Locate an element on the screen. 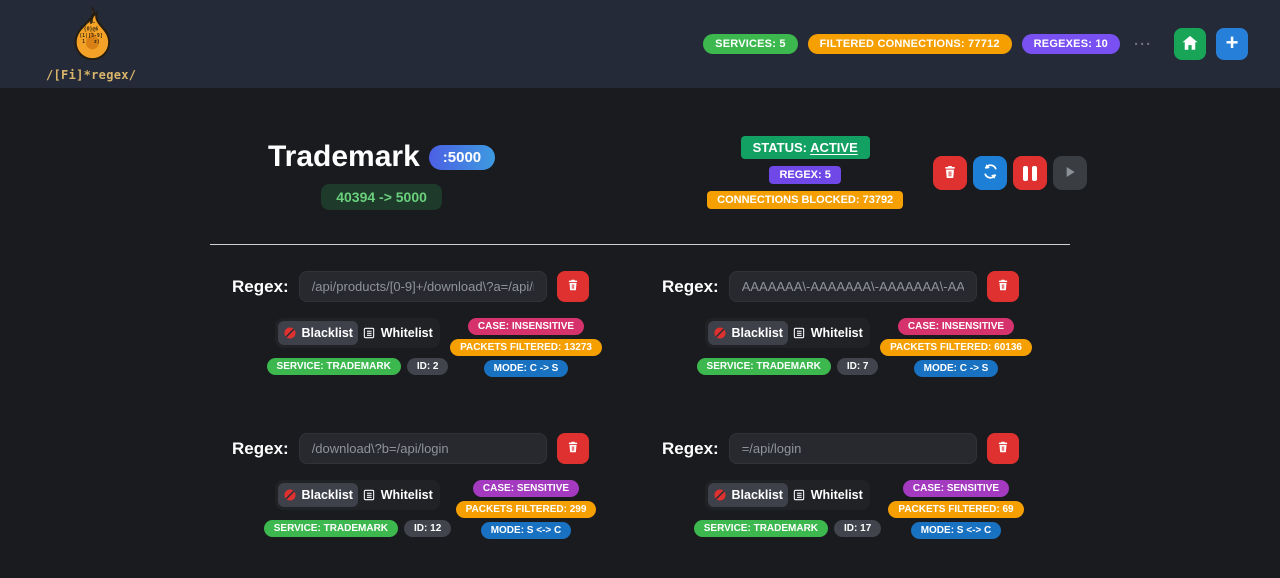 The height and width of the screenshot is (578, 1280). logo-caption: /[Fi]*regex/ is located at coordinates (91, 75).